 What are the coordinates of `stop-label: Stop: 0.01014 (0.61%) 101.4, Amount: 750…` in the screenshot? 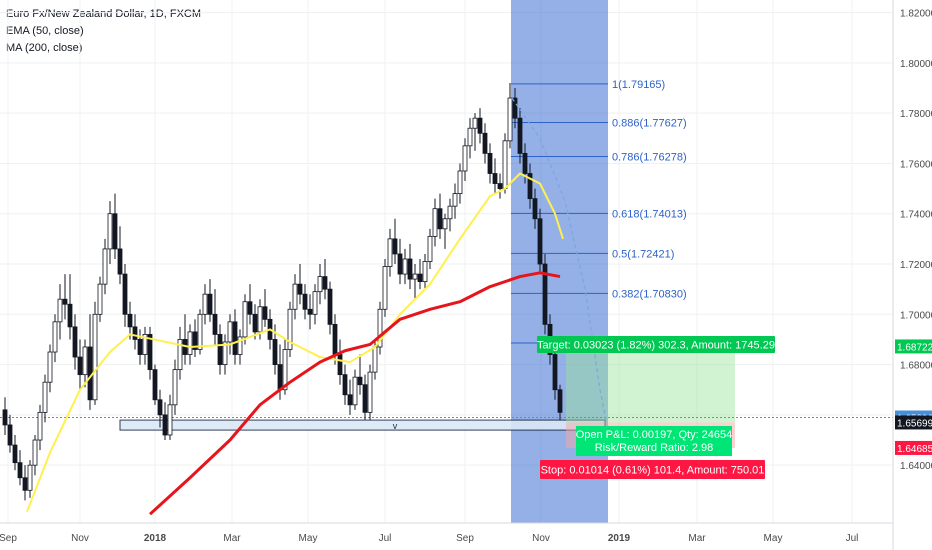 It's located at (653, 471).